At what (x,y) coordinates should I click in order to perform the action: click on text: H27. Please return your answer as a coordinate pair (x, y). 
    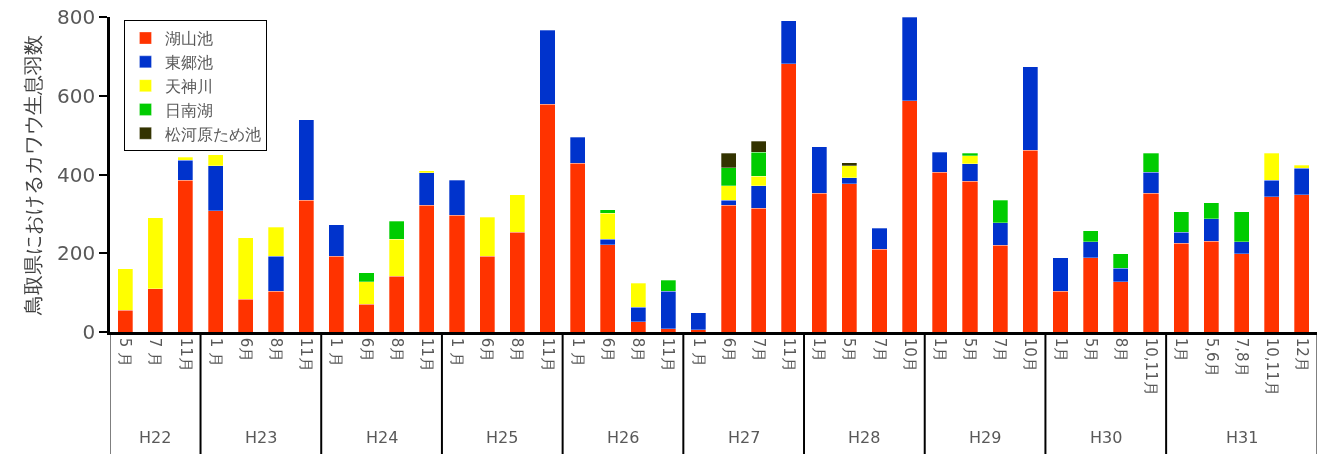
    Looking at the image, I should click on (744, 437).